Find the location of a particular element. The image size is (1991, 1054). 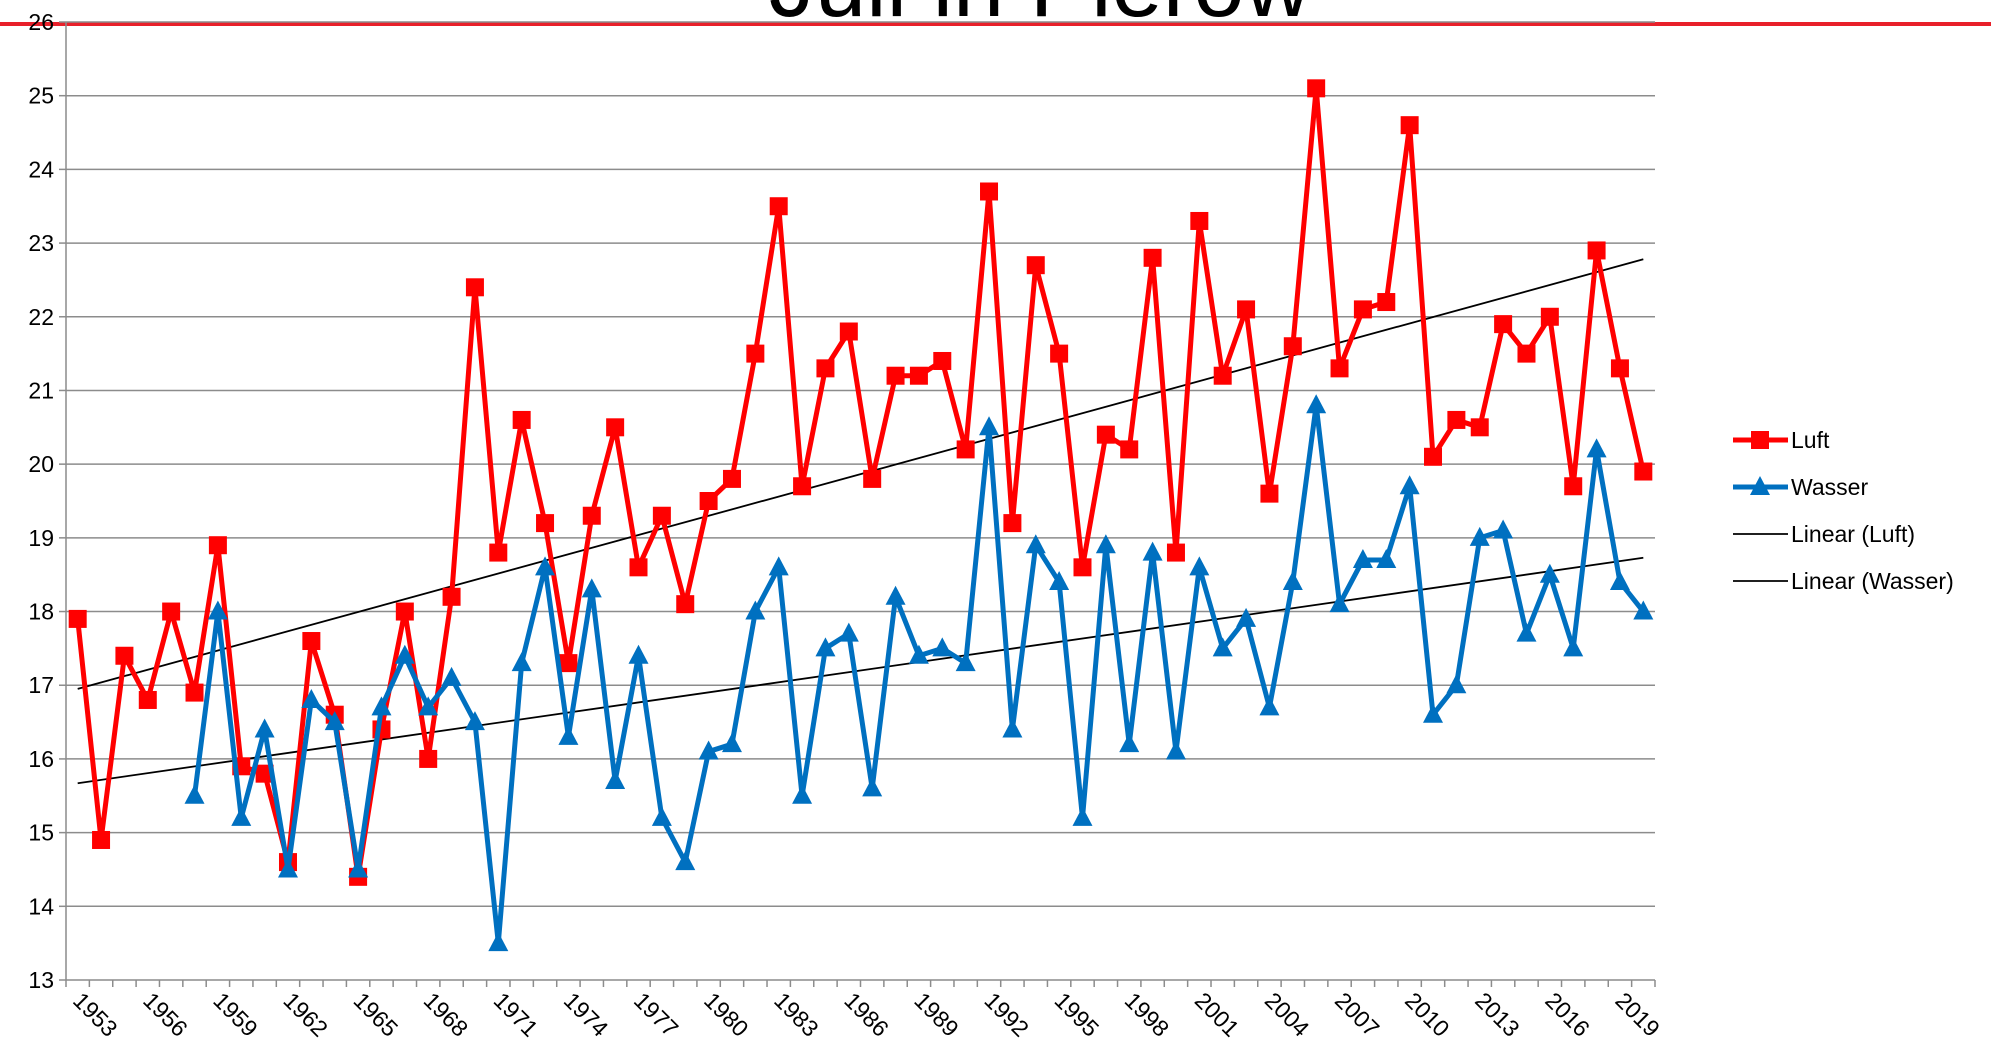

x-tick-label: 2001 is located at coordinates (1217, 1014).